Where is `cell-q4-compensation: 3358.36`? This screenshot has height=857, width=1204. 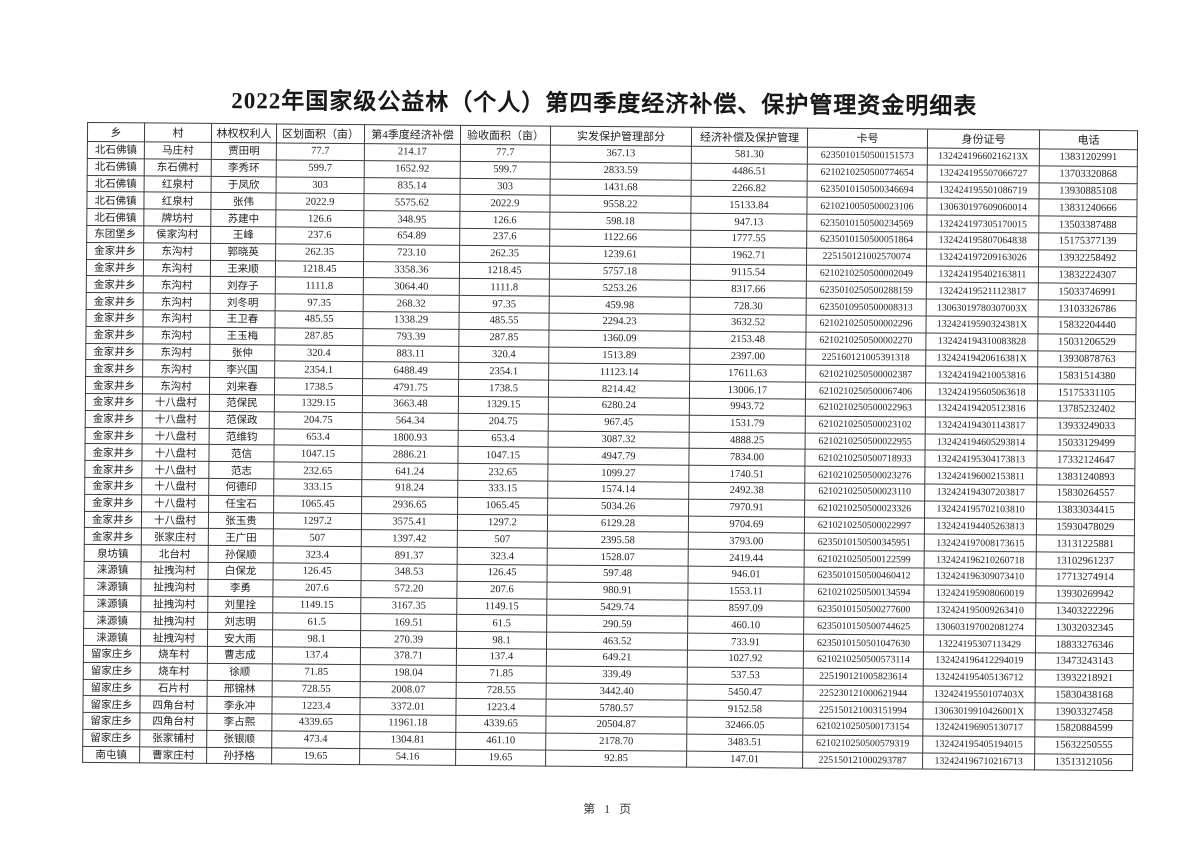 cell-q4-compensation: 3358.36 is located at coordinates (411, 270).